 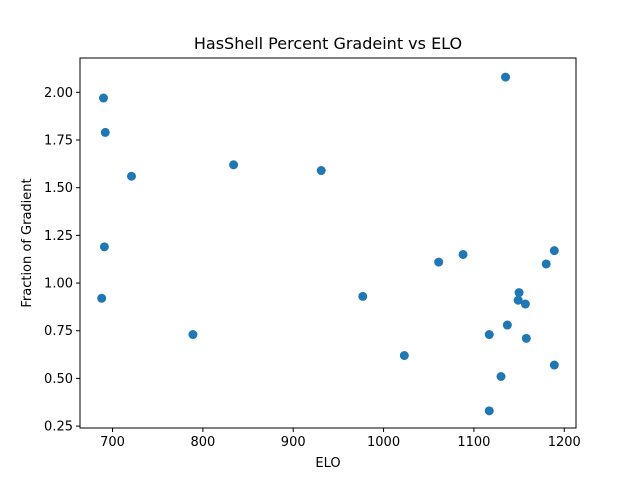 What do you see at coordinates (293, 442) in the screenshot?
I see `x-tick-label: 900` at bounding box center [293, 442].